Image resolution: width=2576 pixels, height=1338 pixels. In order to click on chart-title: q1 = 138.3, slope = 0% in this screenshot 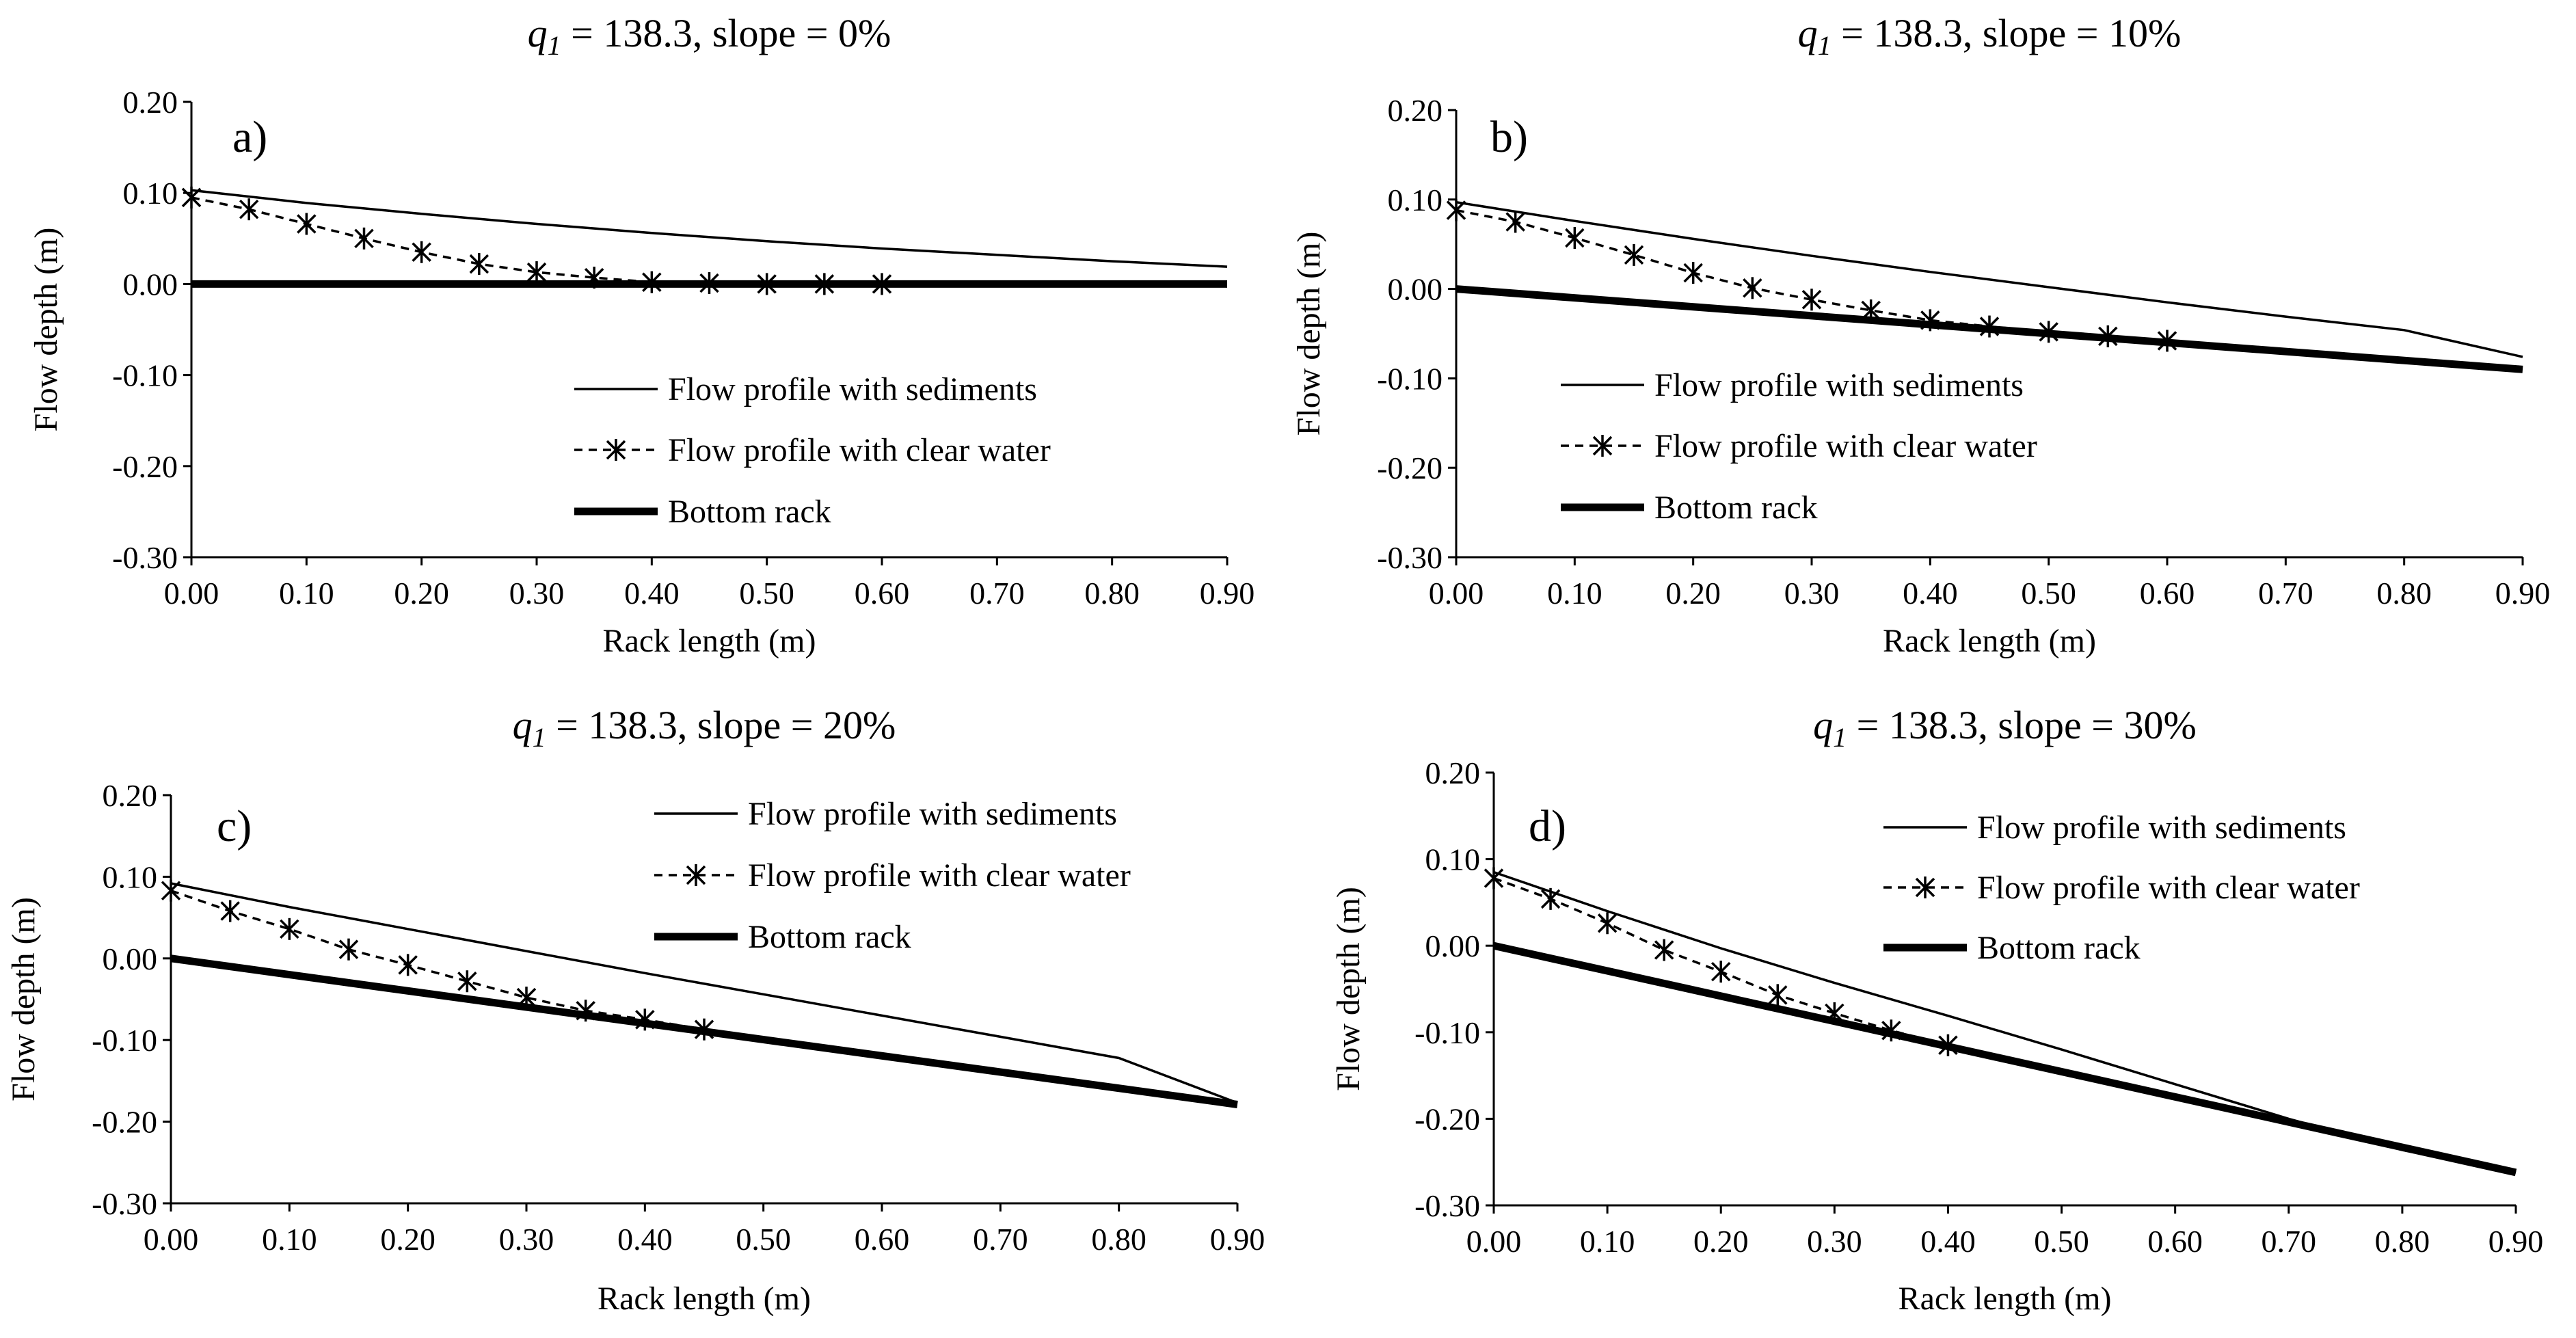, I will do `click(709, 36)`.